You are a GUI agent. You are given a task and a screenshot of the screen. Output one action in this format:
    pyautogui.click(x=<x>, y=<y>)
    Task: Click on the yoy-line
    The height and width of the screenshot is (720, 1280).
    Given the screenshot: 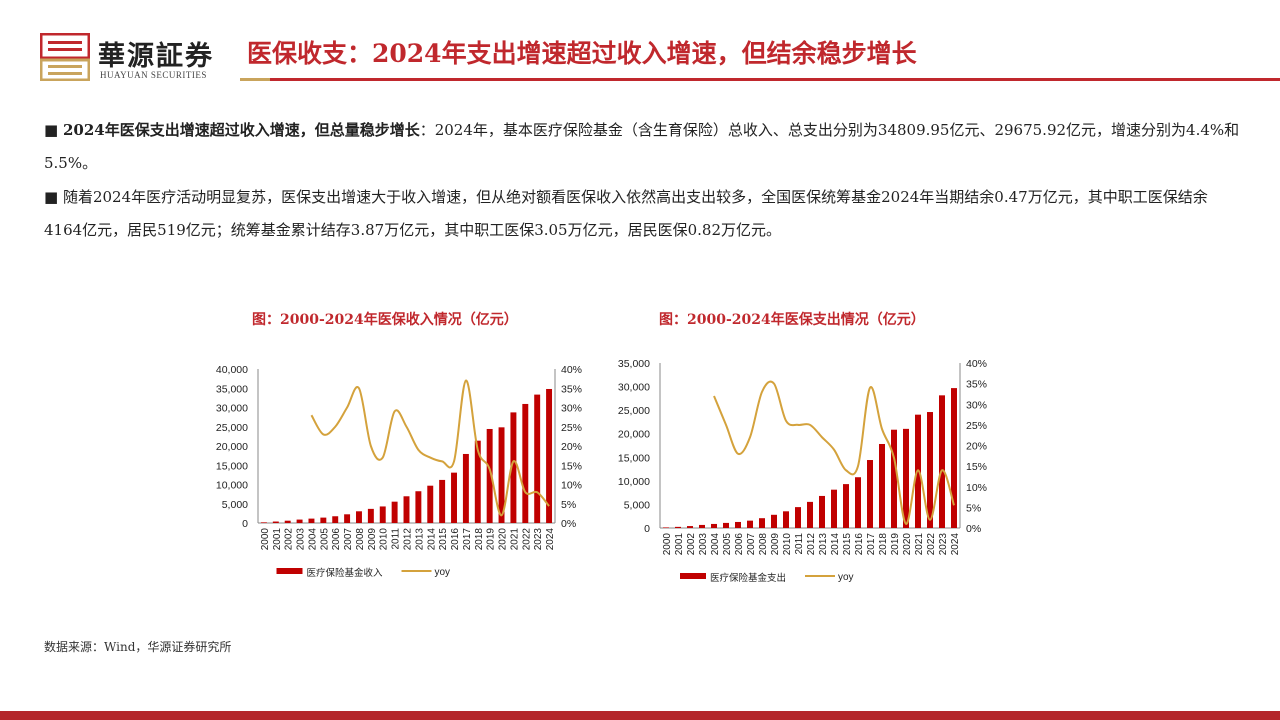 What is the action you would take?
    pyautogui.click(x=430, y=448)
    